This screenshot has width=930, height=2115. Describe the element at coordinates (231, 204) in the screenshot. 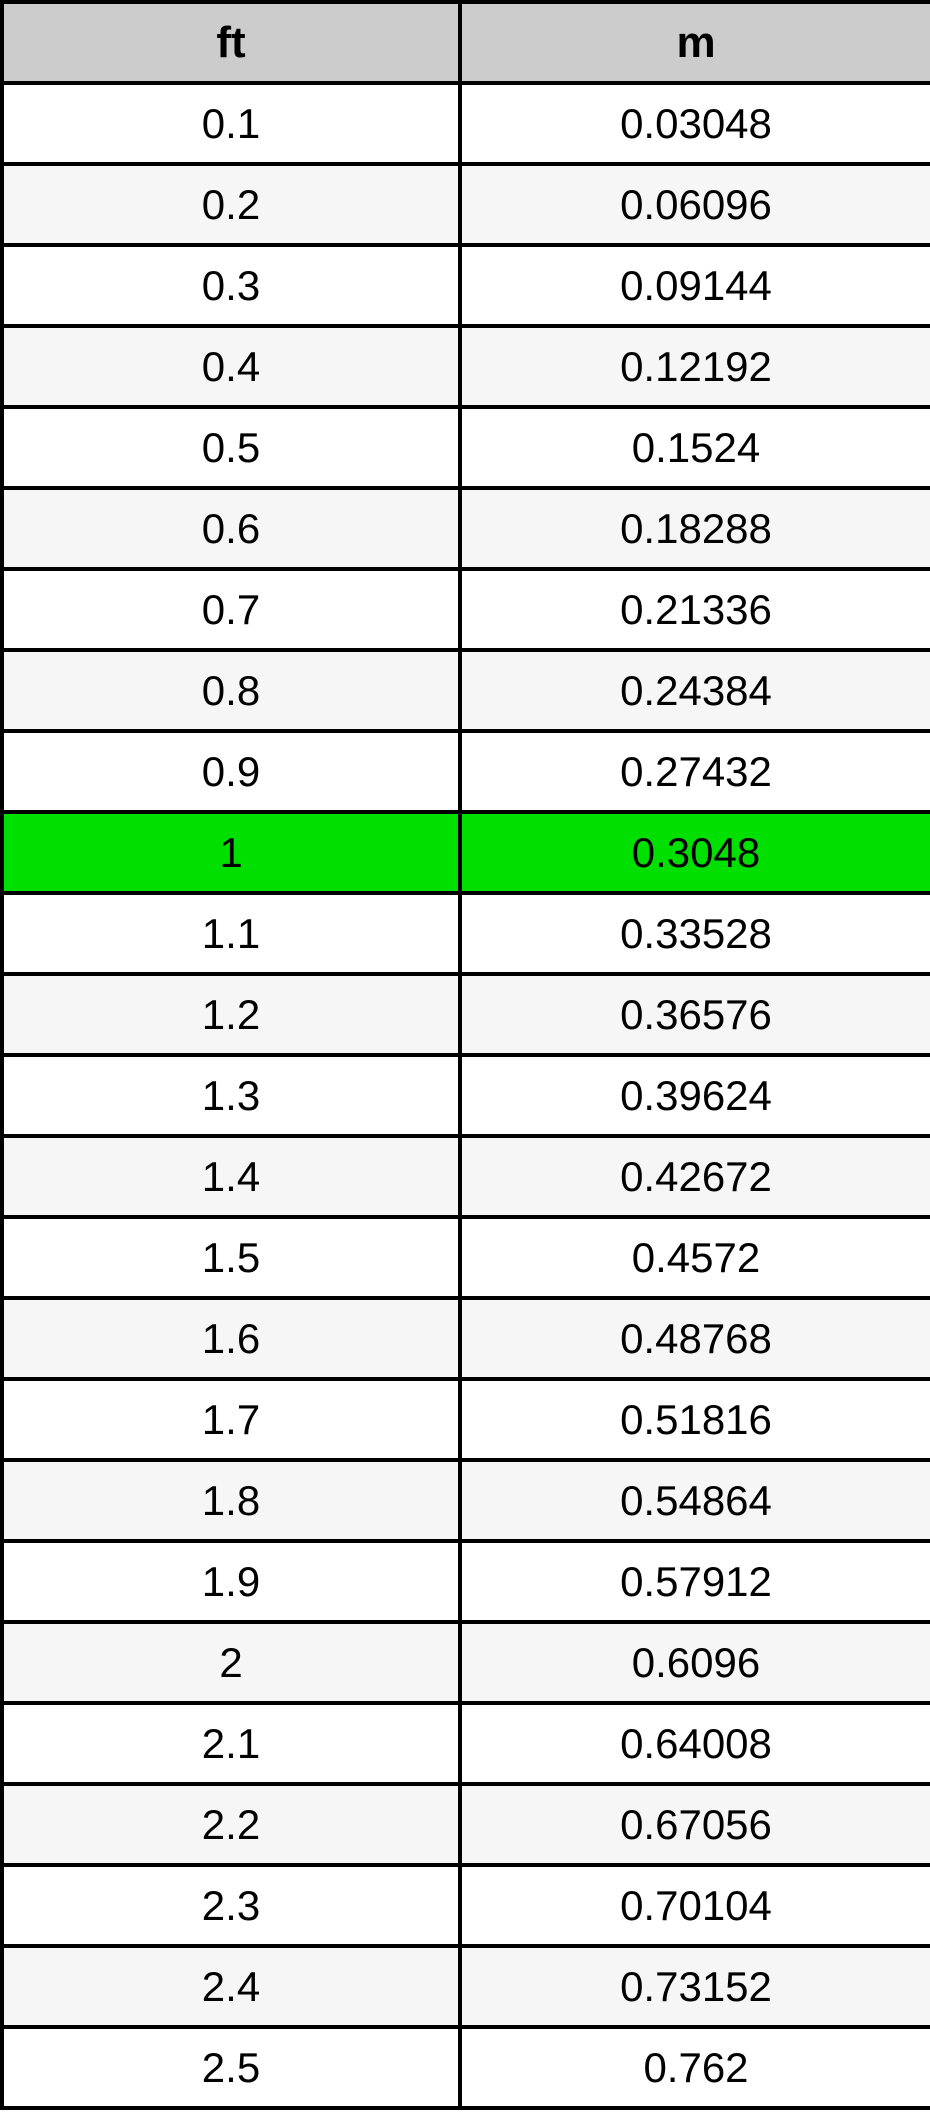

I see `ft-value-cell: 0.2` at that location.